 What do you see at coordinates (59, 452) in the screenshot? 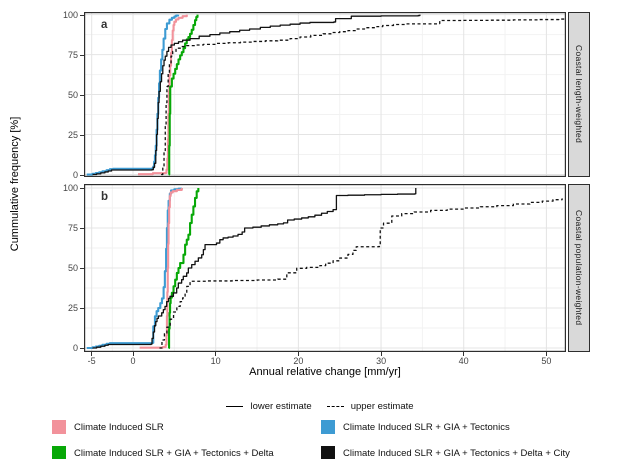
I see `green-swatch-icon` at bounding box center [59, 452].